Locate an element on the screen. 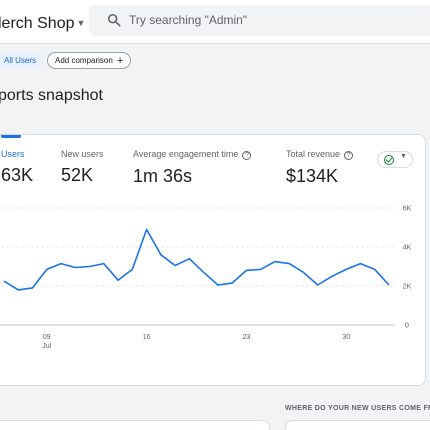 This screenshot has width=430, height=430. x-tick-label: 16 is located at coordinates (147, 337).